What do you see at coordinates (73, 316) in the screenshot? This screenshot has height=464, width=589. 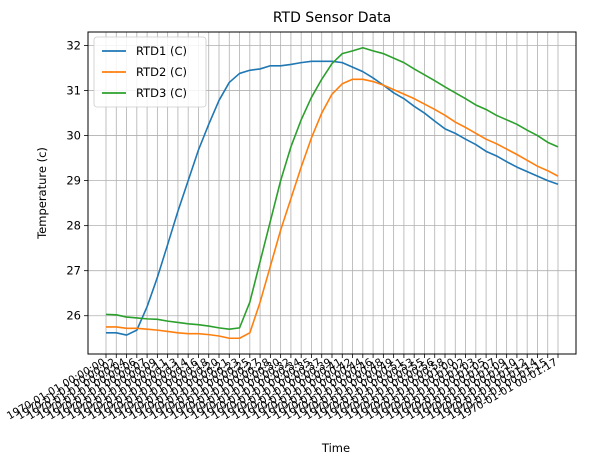 I see `y-tick-label: 26` at bounding box center [73, 316].